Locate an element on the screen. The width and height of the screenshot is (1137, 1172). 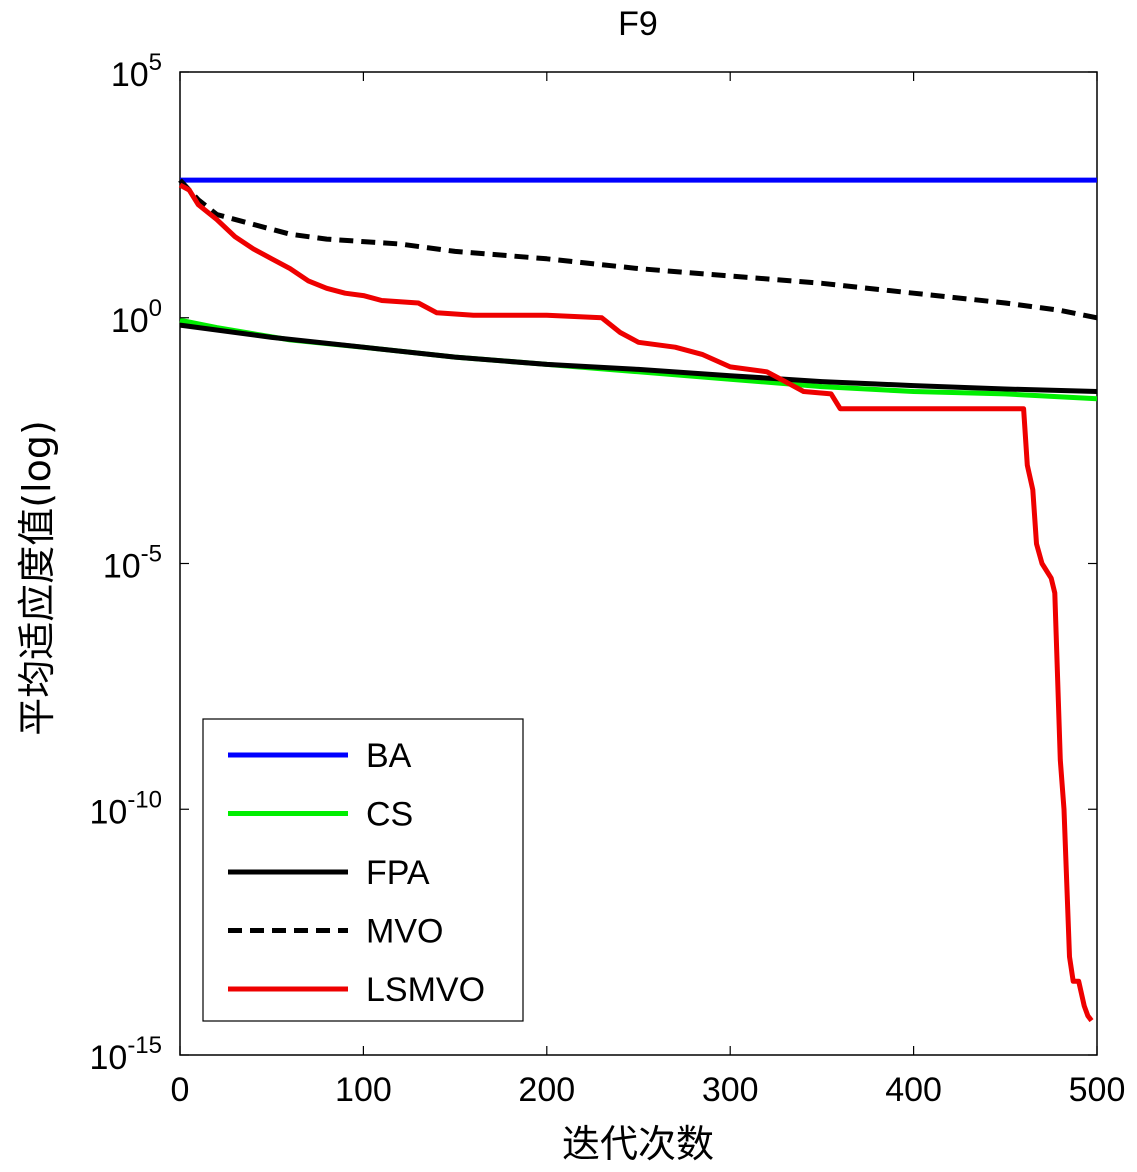
y-tick-label: 10⁰ is located at coordinates (136, 317).